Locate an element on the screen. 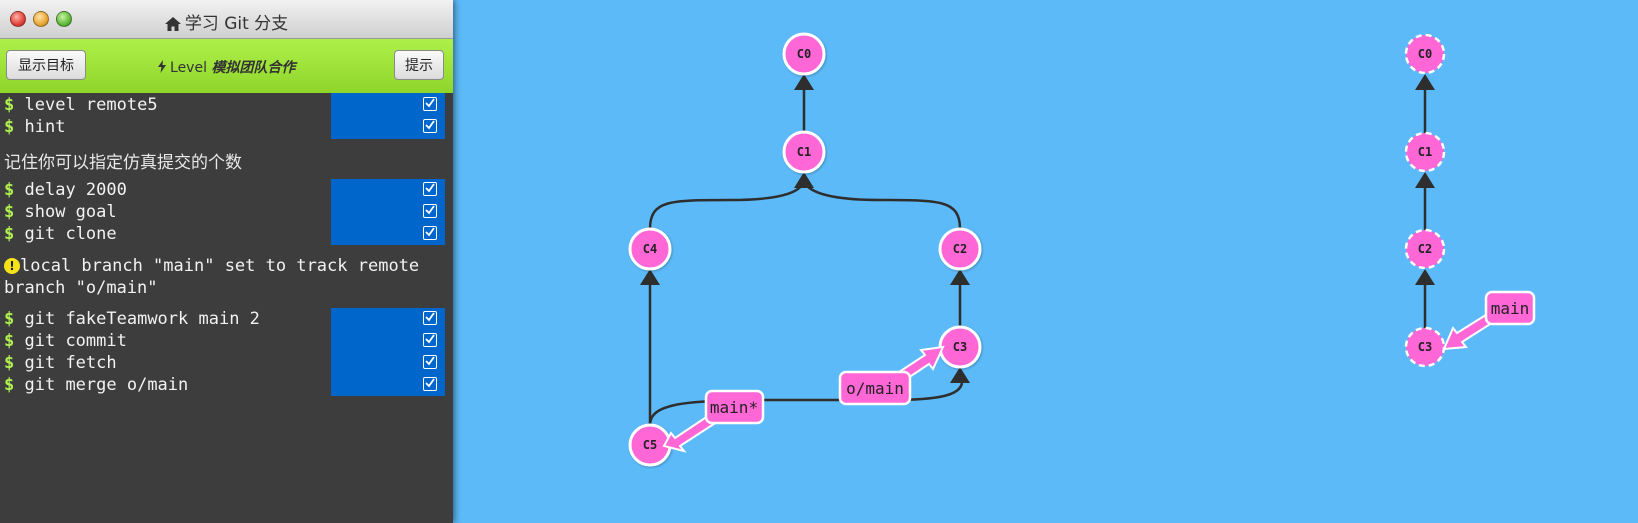 Image resolution: width=1638 pixels, height=523 pixels. branch-label-main: main* is located at coordinates (734, 407).